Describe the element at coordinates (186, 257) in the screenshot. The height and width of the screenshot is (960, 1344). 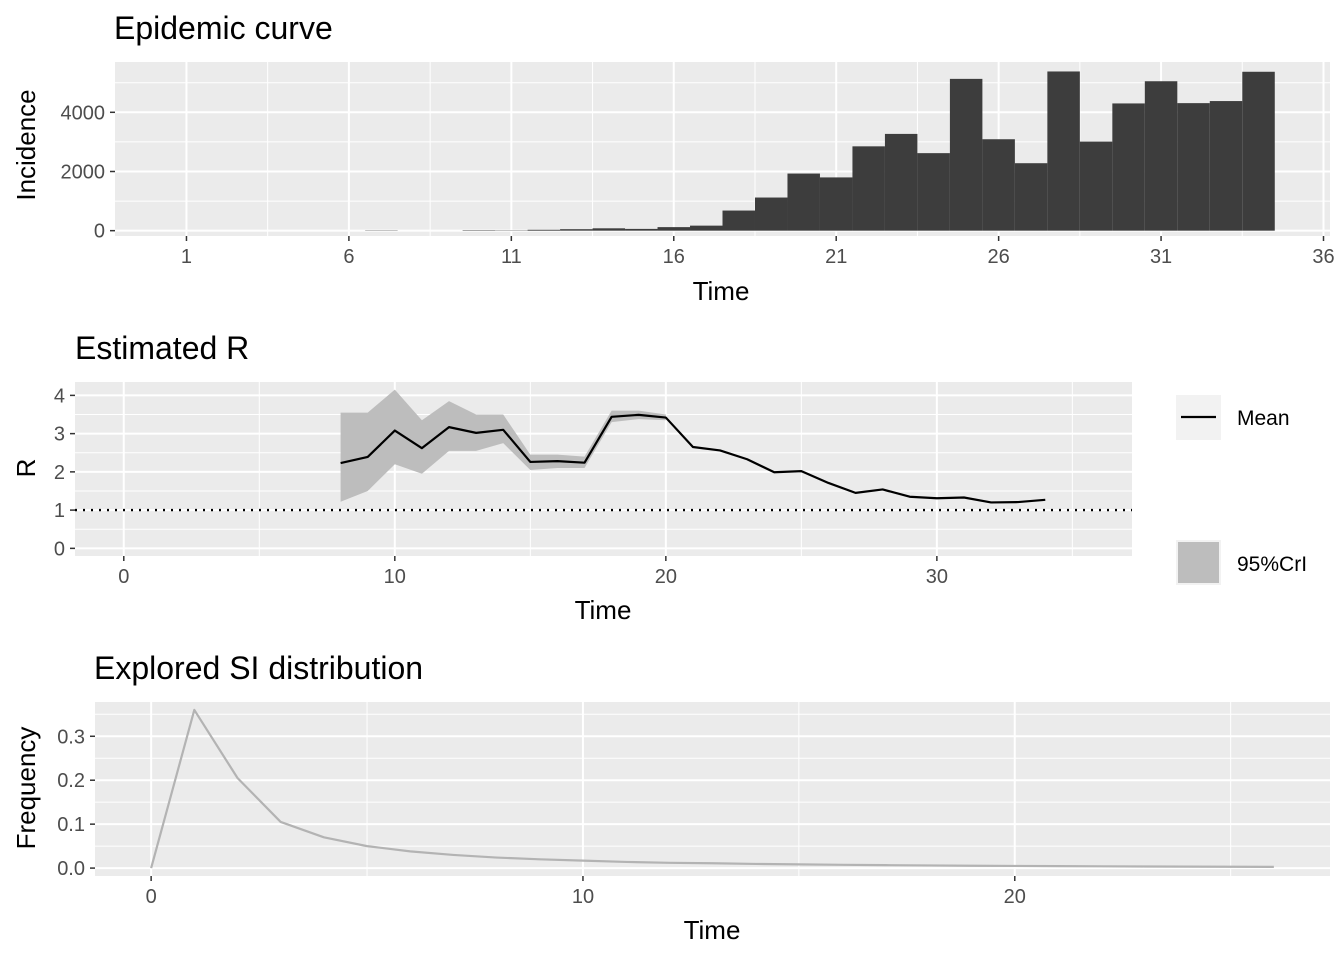
I see `epi-x-tick-label: 1` at that location.